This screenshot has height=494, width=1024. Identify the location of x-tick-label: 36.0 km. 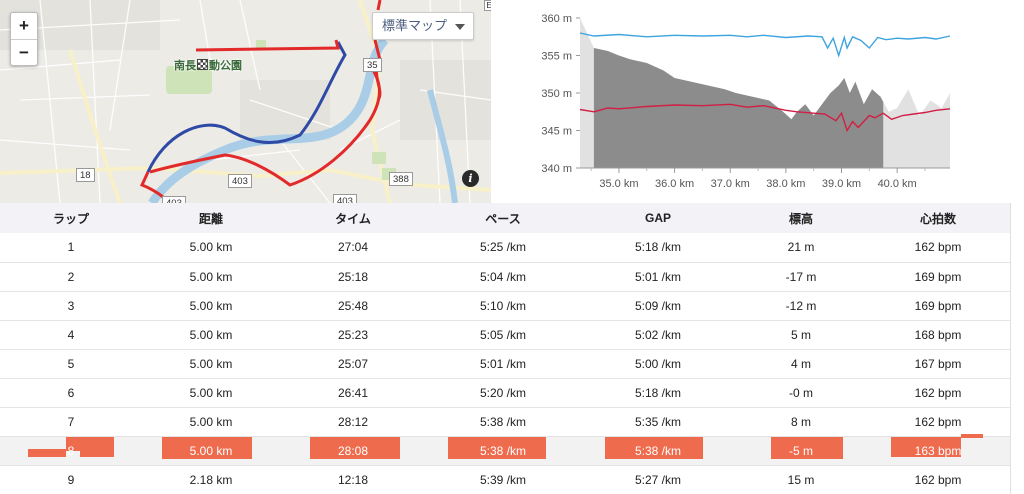
(674, 184).